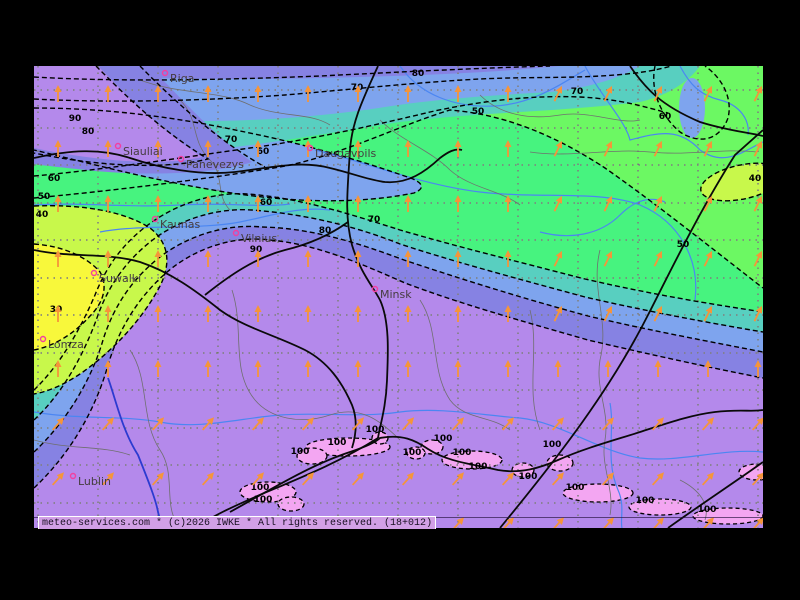  I want to click on border-latvia-lithuania, so click(248, 166).